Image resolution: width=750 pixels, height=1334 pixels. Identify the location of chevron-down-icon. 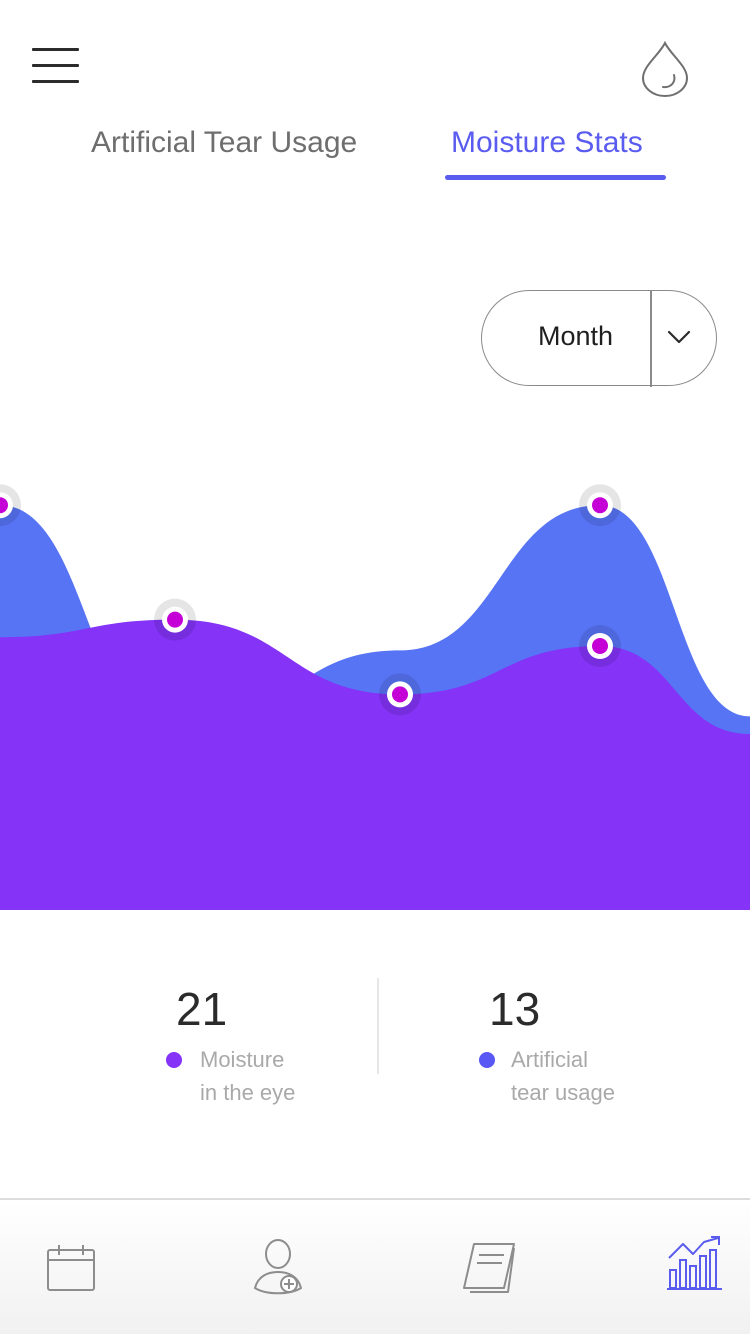
(679, 337).